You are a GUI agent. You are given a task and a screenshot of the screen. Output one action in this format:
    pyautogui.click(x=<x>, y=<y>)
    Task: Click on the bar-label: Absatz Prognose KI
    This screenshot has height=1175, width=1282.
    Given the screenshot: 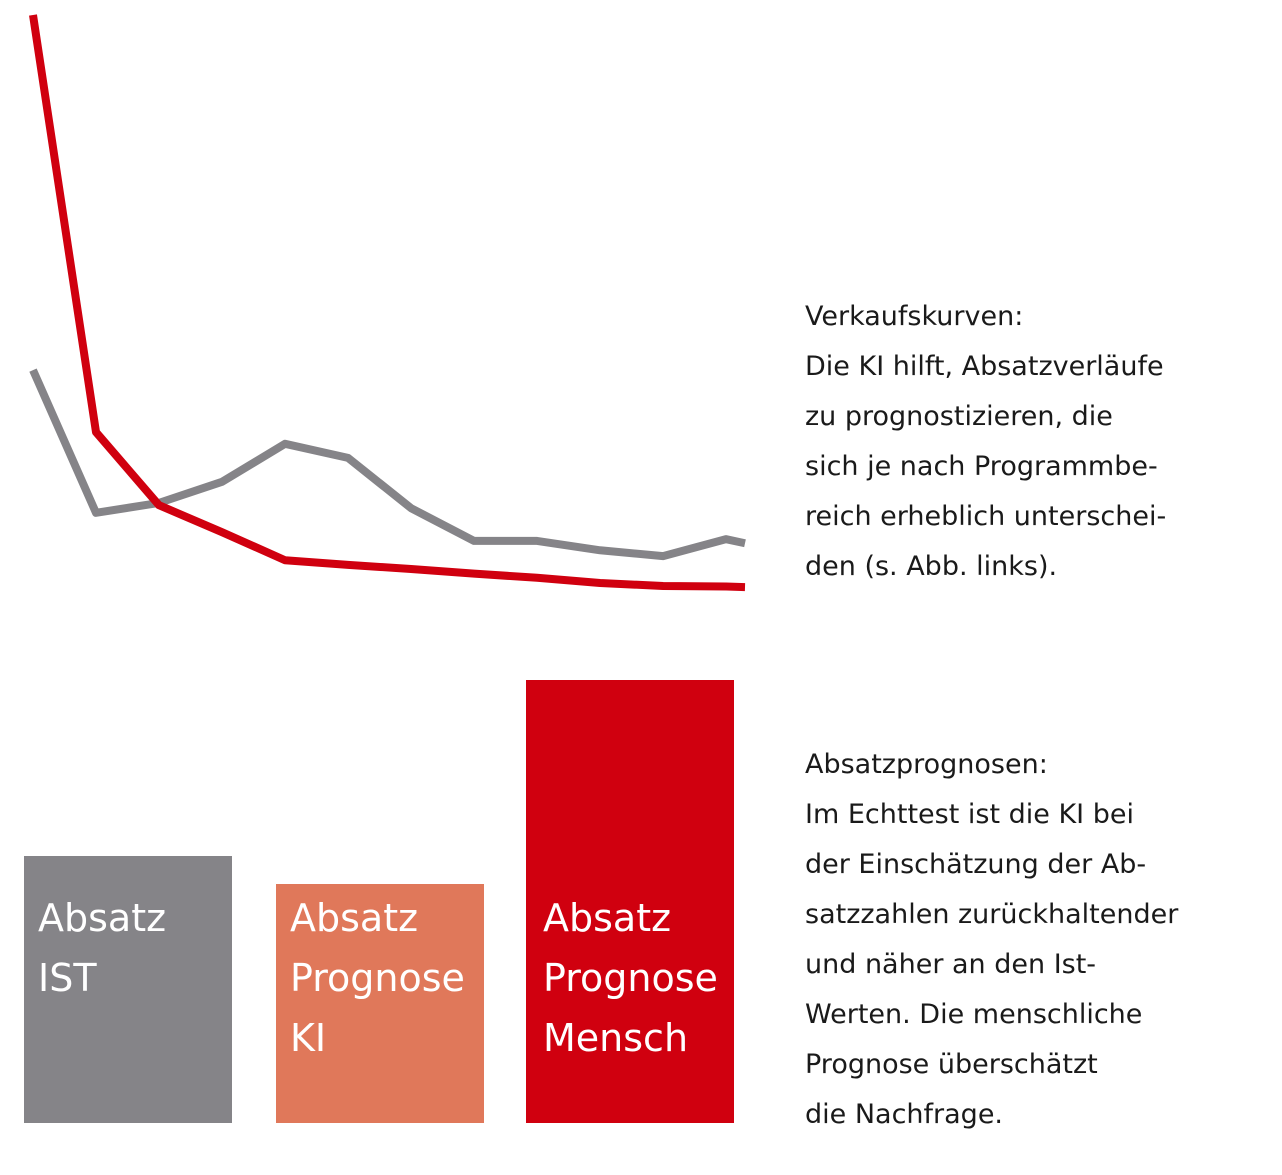 What is the action you would take?
    pyautogui.click(x=377, y=978)
    